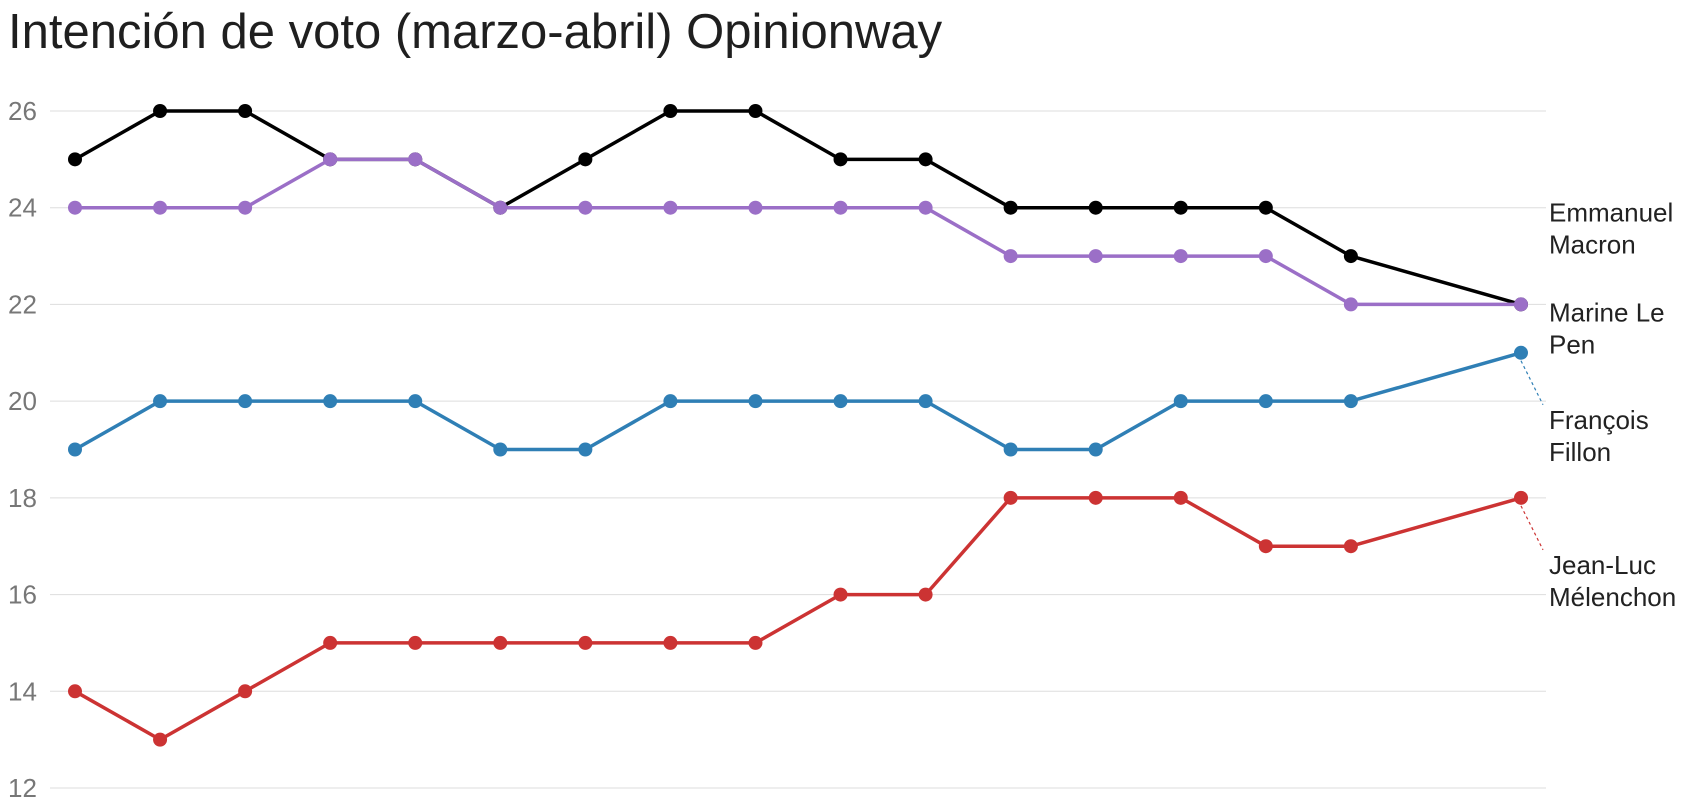 The image size is (1706, 803). I want to click on y-tick-label-18: 18, so click(22, 498).